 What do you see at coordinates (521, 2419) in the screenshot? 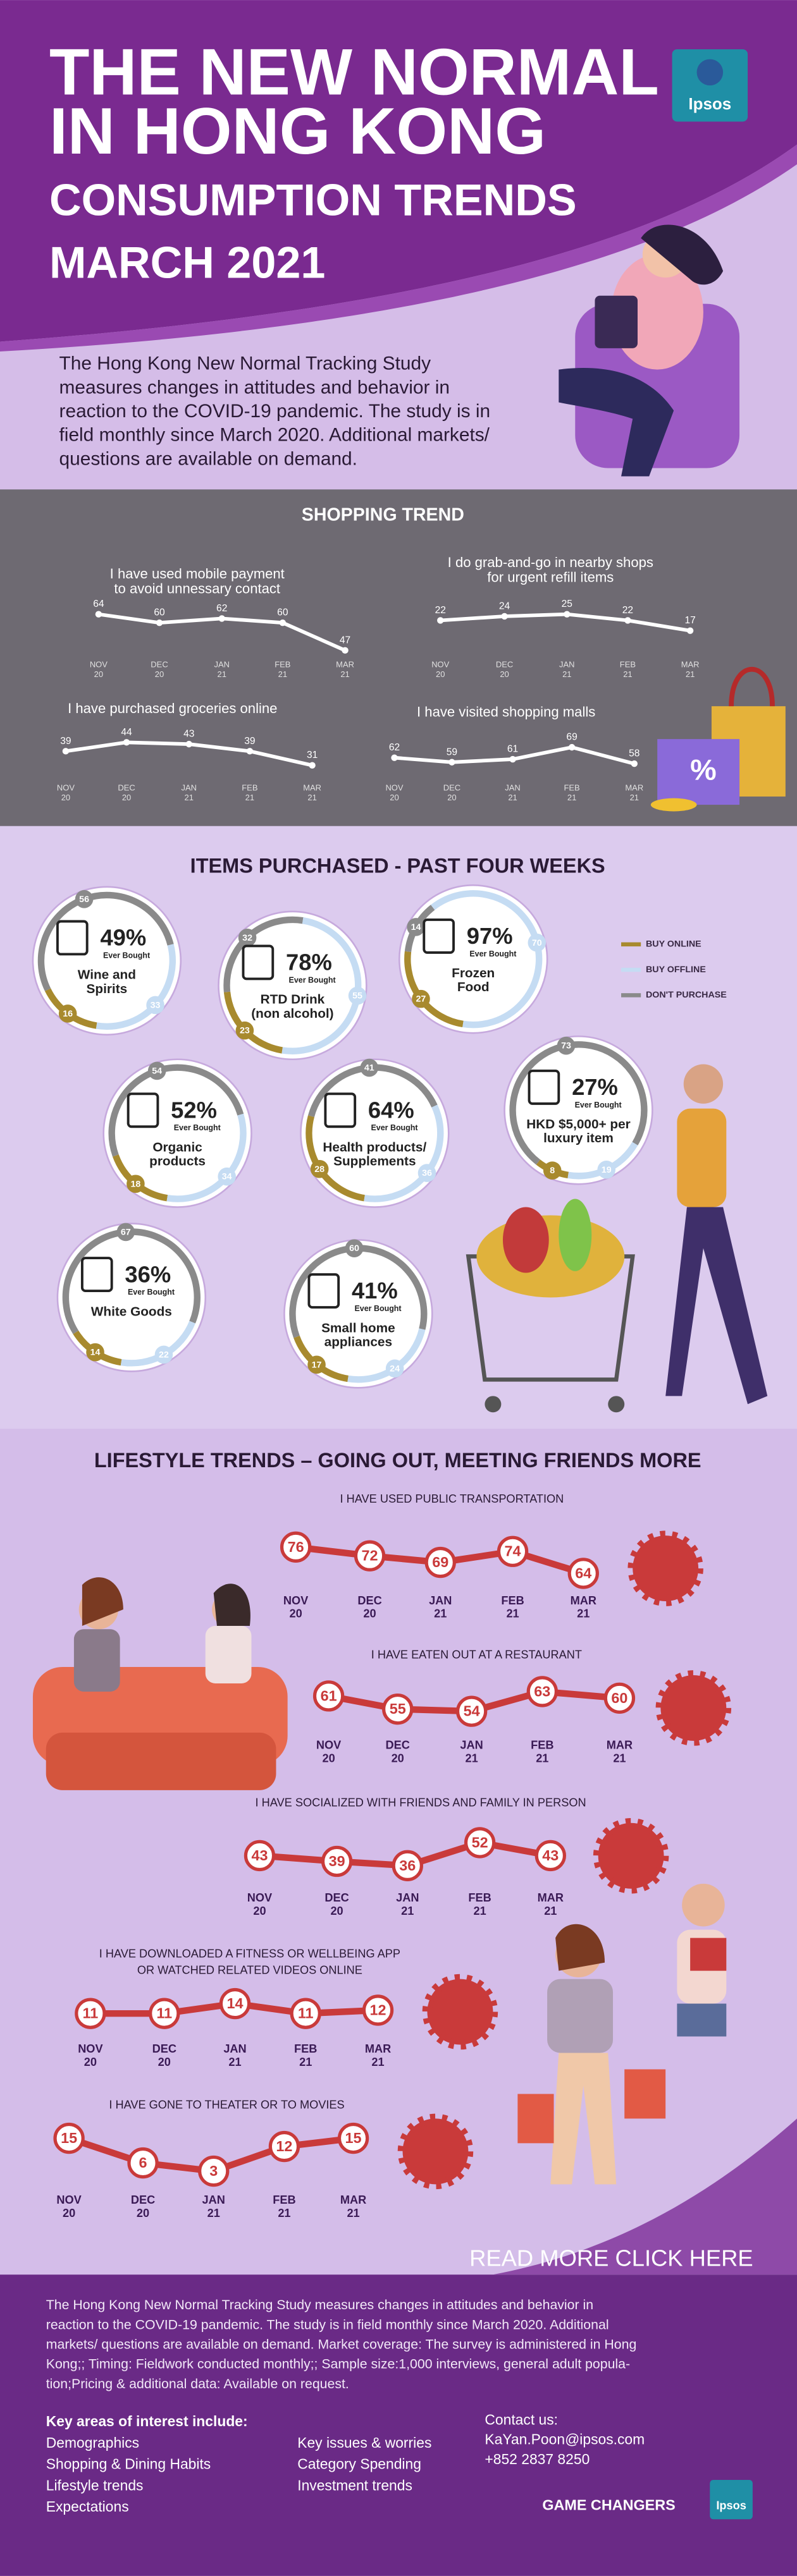
I see `contact-title: Contact us:` at bounding box center [521, 2419].